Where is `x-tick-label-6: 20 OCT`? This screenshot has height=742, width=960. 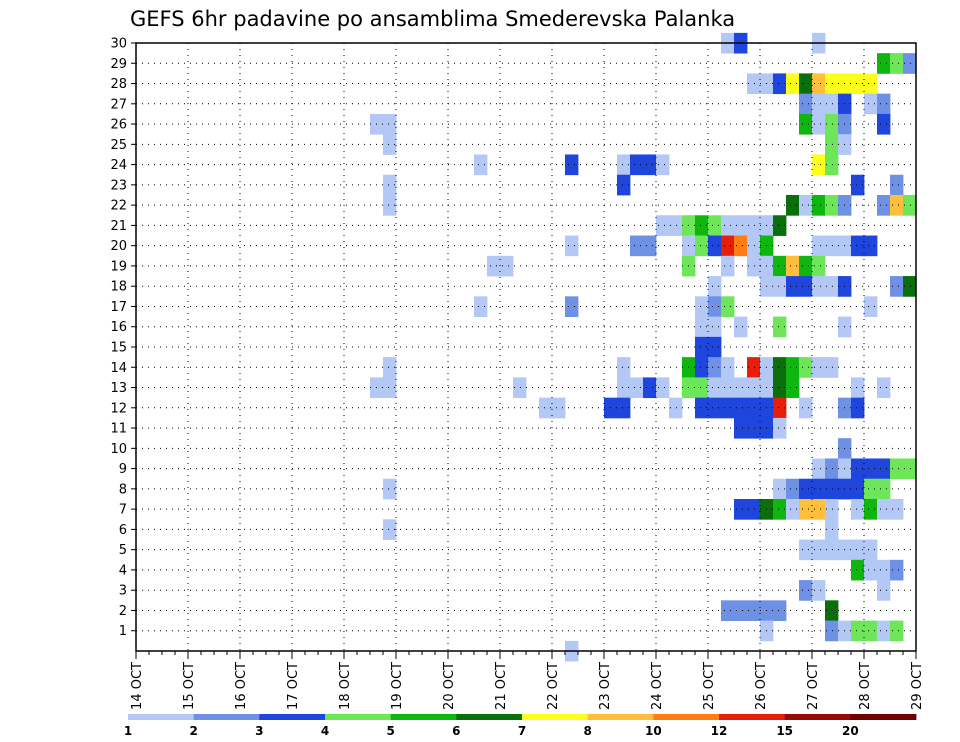 x-tick-label-6: 20 OCT is located at coordinates (449, 686).